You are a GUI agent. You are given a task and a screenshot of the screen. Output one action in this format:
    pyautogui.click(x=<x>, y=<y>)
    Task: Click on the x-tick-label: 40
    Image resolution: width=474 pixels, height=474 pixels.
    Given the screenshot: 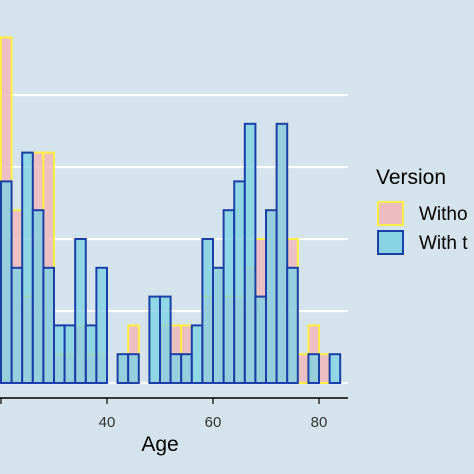 What is the action you would take?
    pyautogui.click(x=107, y=422)
    